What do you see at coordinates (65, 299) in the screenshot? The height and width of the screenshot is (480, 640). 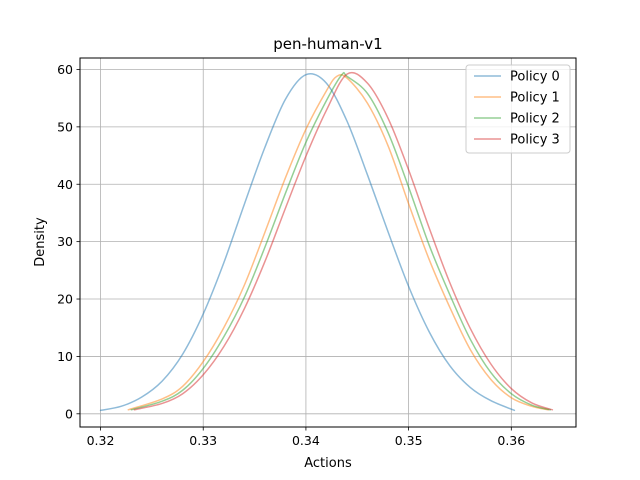 I see `y-tick-label: 20` at bounding box center [65, 299].